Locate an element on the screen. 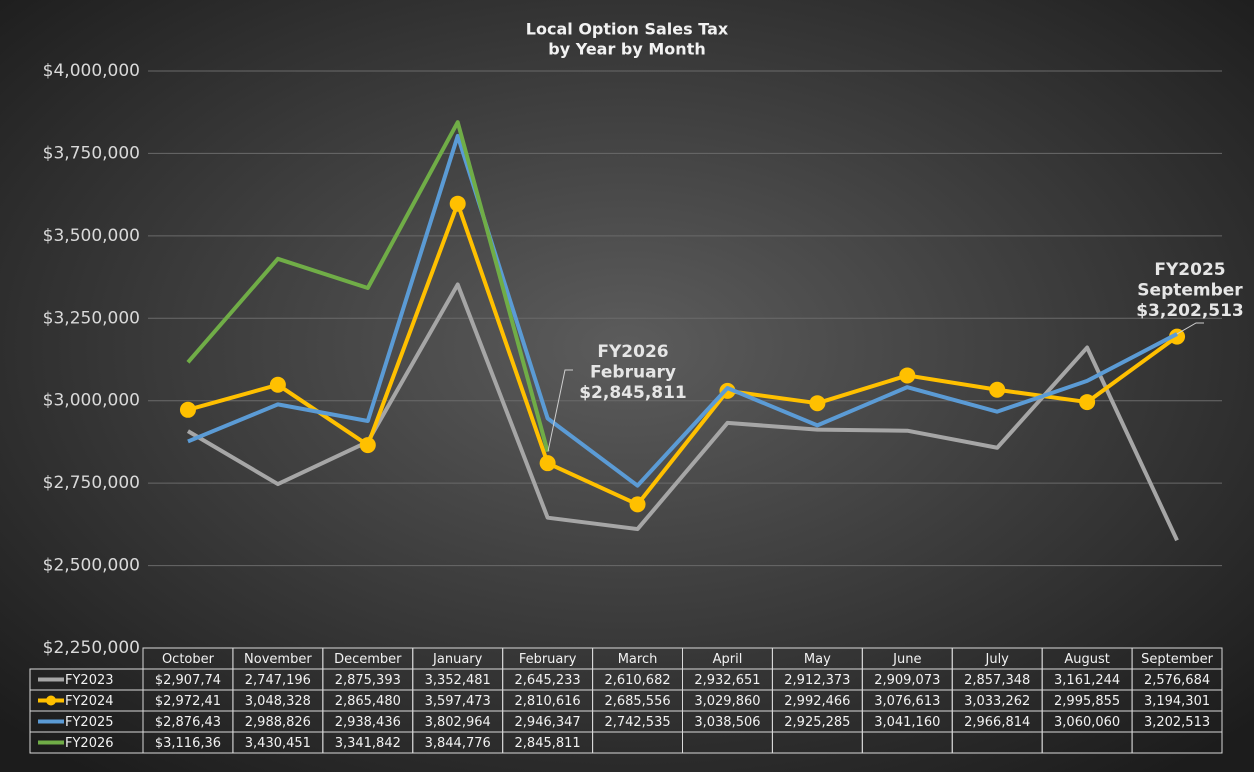  table-value: $2,876,43 is located at coordinates (188, 722).